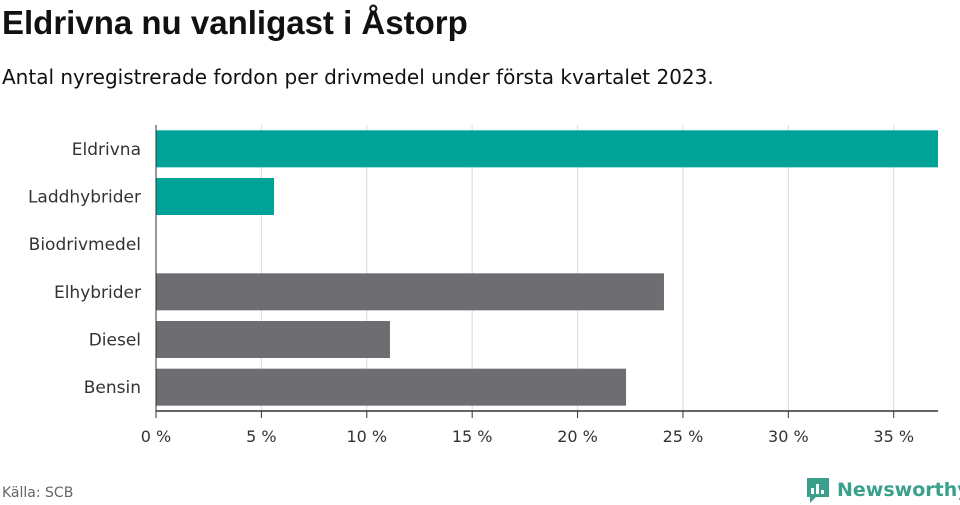 The width and height of the screenshot is (960, 505). I want to click on bar-laddhybrider, so click(215, 196).